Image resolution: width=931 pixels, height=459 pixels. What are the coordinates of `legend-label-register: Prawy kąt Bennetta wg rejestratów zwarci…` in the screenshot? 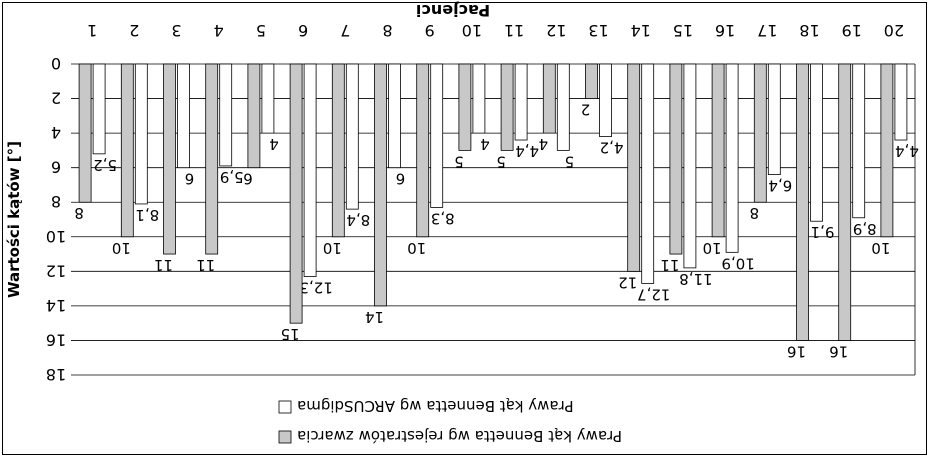 It's located at (459, 436).